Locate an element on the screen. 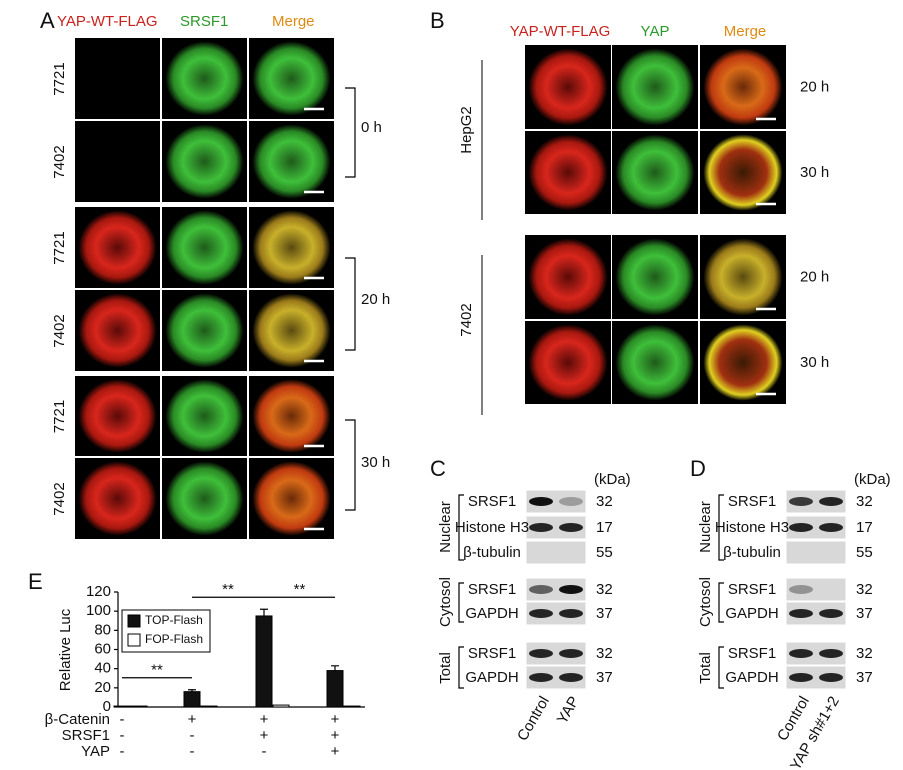  condition-label: YAP is located at coordinates (95, 751).